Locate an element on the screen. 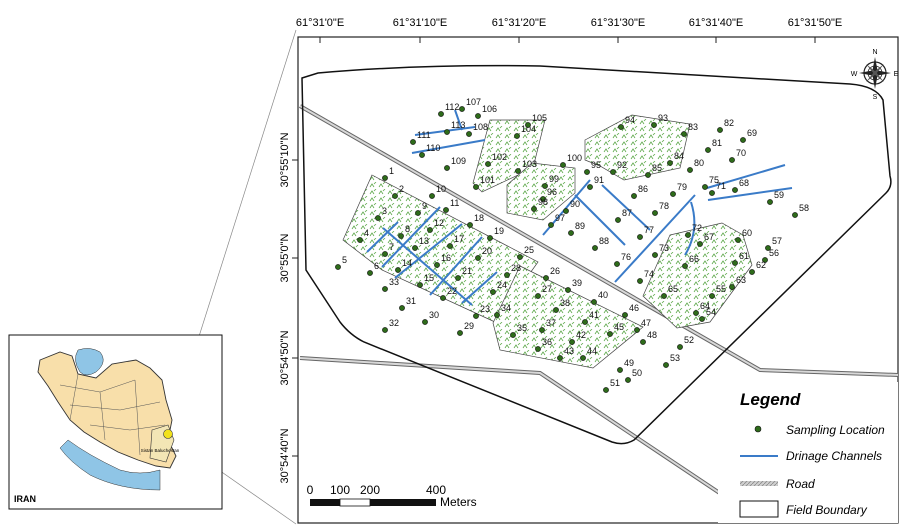 The image size is (901, 526). sampling-point-label: 53 is located at coordinates (675, 358).